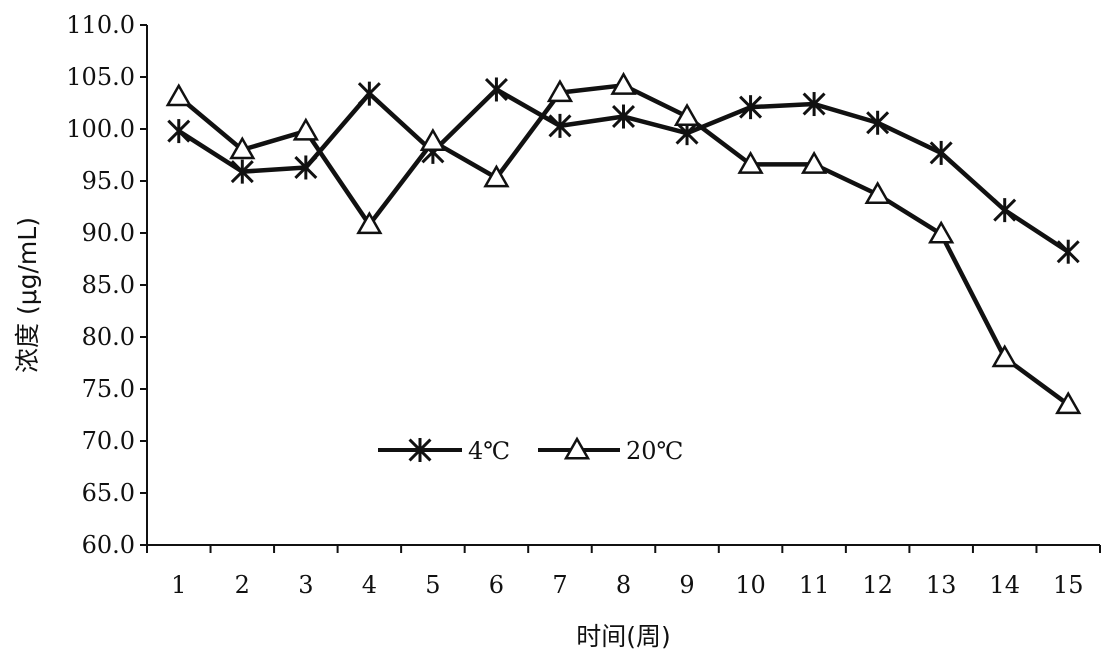  Describe the element at coordinates (750, 585) in the screenshot. I see `x-tick-label: 10` at that location.